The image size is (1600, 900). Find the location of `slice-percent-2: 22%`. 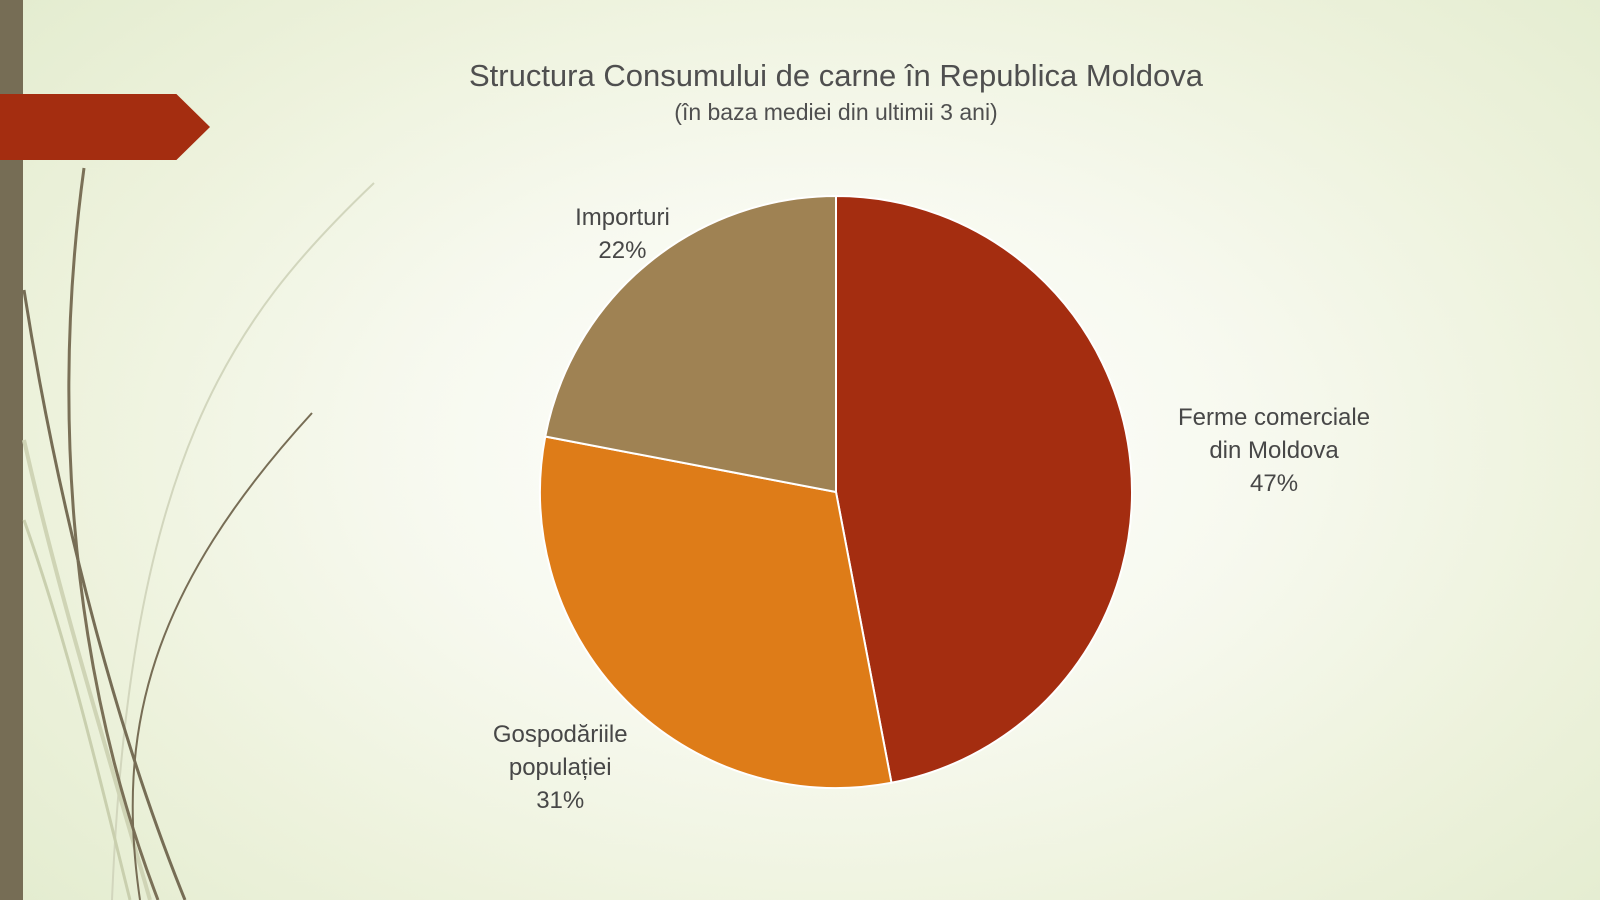

slice-percent-2: 22% is located at coordinates (622, 250).